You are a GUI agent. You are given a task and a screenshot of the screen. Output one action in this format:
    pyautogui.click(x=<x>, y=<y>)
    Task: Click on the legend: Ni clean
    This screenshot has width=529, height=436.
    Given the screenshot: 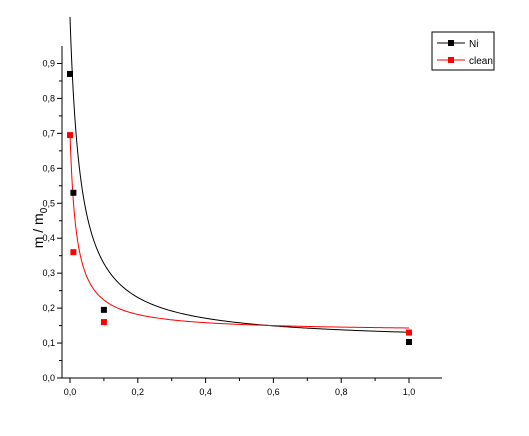 What is the action you would take?
    pyautogui.click(x=463, y=51)
    